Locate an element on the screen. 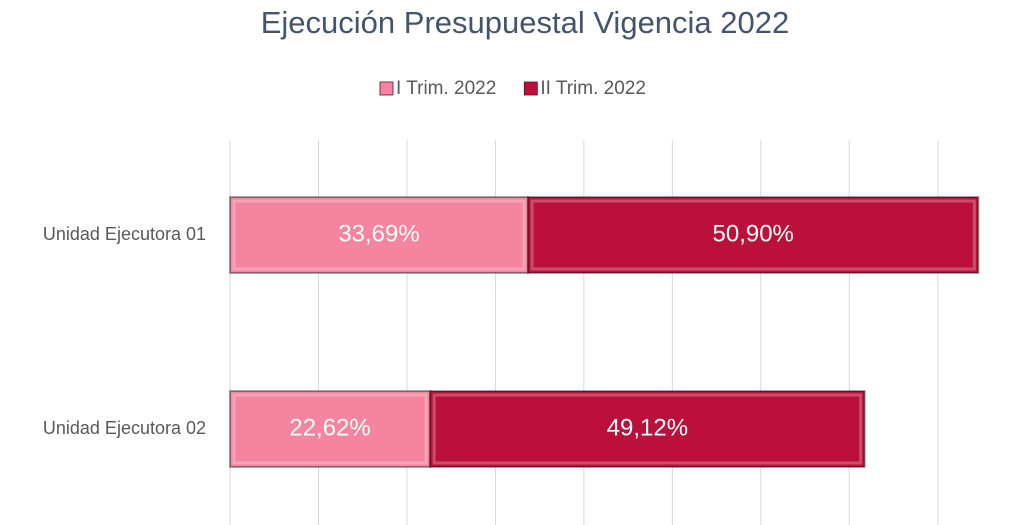 Image resolution: width=1014 pixels, height=525 pixels. data-label: 33,69% is located at coordinates (378, 233).